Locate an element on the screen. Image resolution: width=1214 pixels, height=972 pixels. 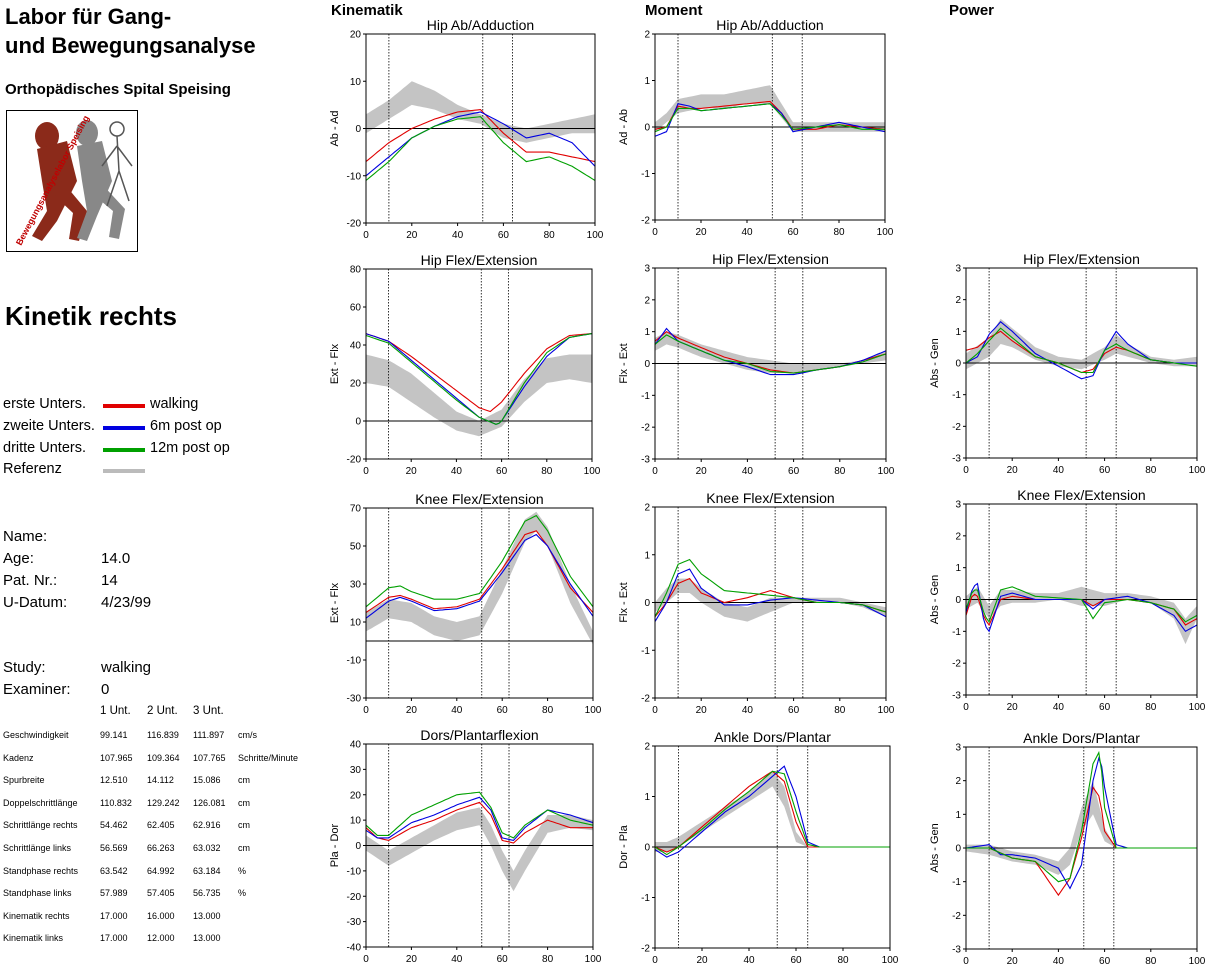
y-tick-label: -30 is located at coordinates (354, 699).